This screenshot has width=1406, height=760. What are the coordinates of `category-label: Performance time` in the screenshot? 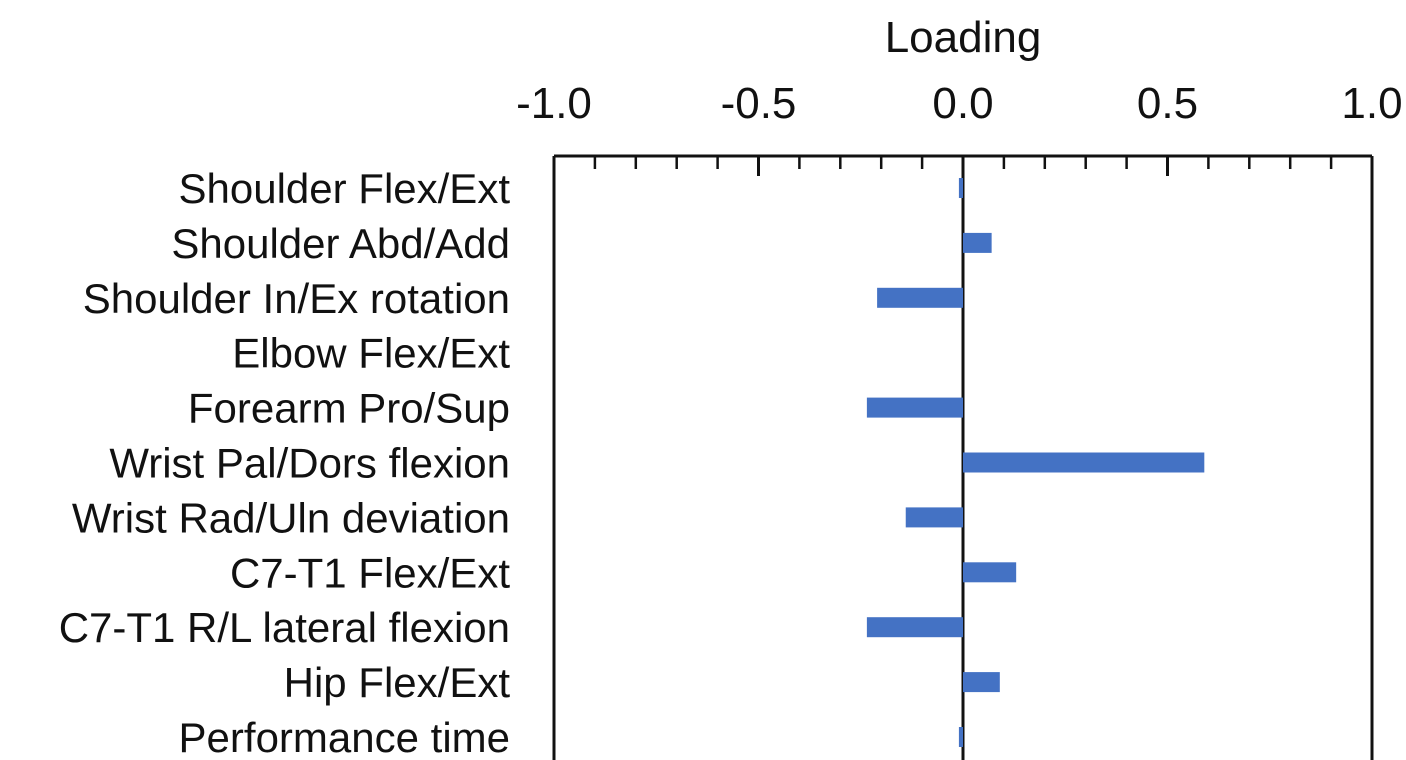 It's located at (344, 737).